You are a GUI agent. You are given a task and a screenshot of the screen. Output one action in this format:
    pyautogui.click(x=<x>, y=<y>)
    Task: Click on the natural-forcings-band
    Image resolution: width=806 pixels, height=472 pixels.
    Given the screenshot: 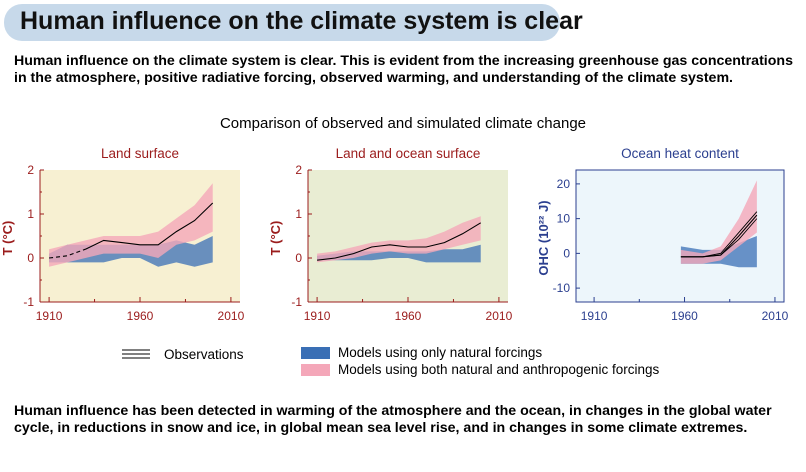 What is the action you would take?
    pyautogui.click(x=399, y=253)
    